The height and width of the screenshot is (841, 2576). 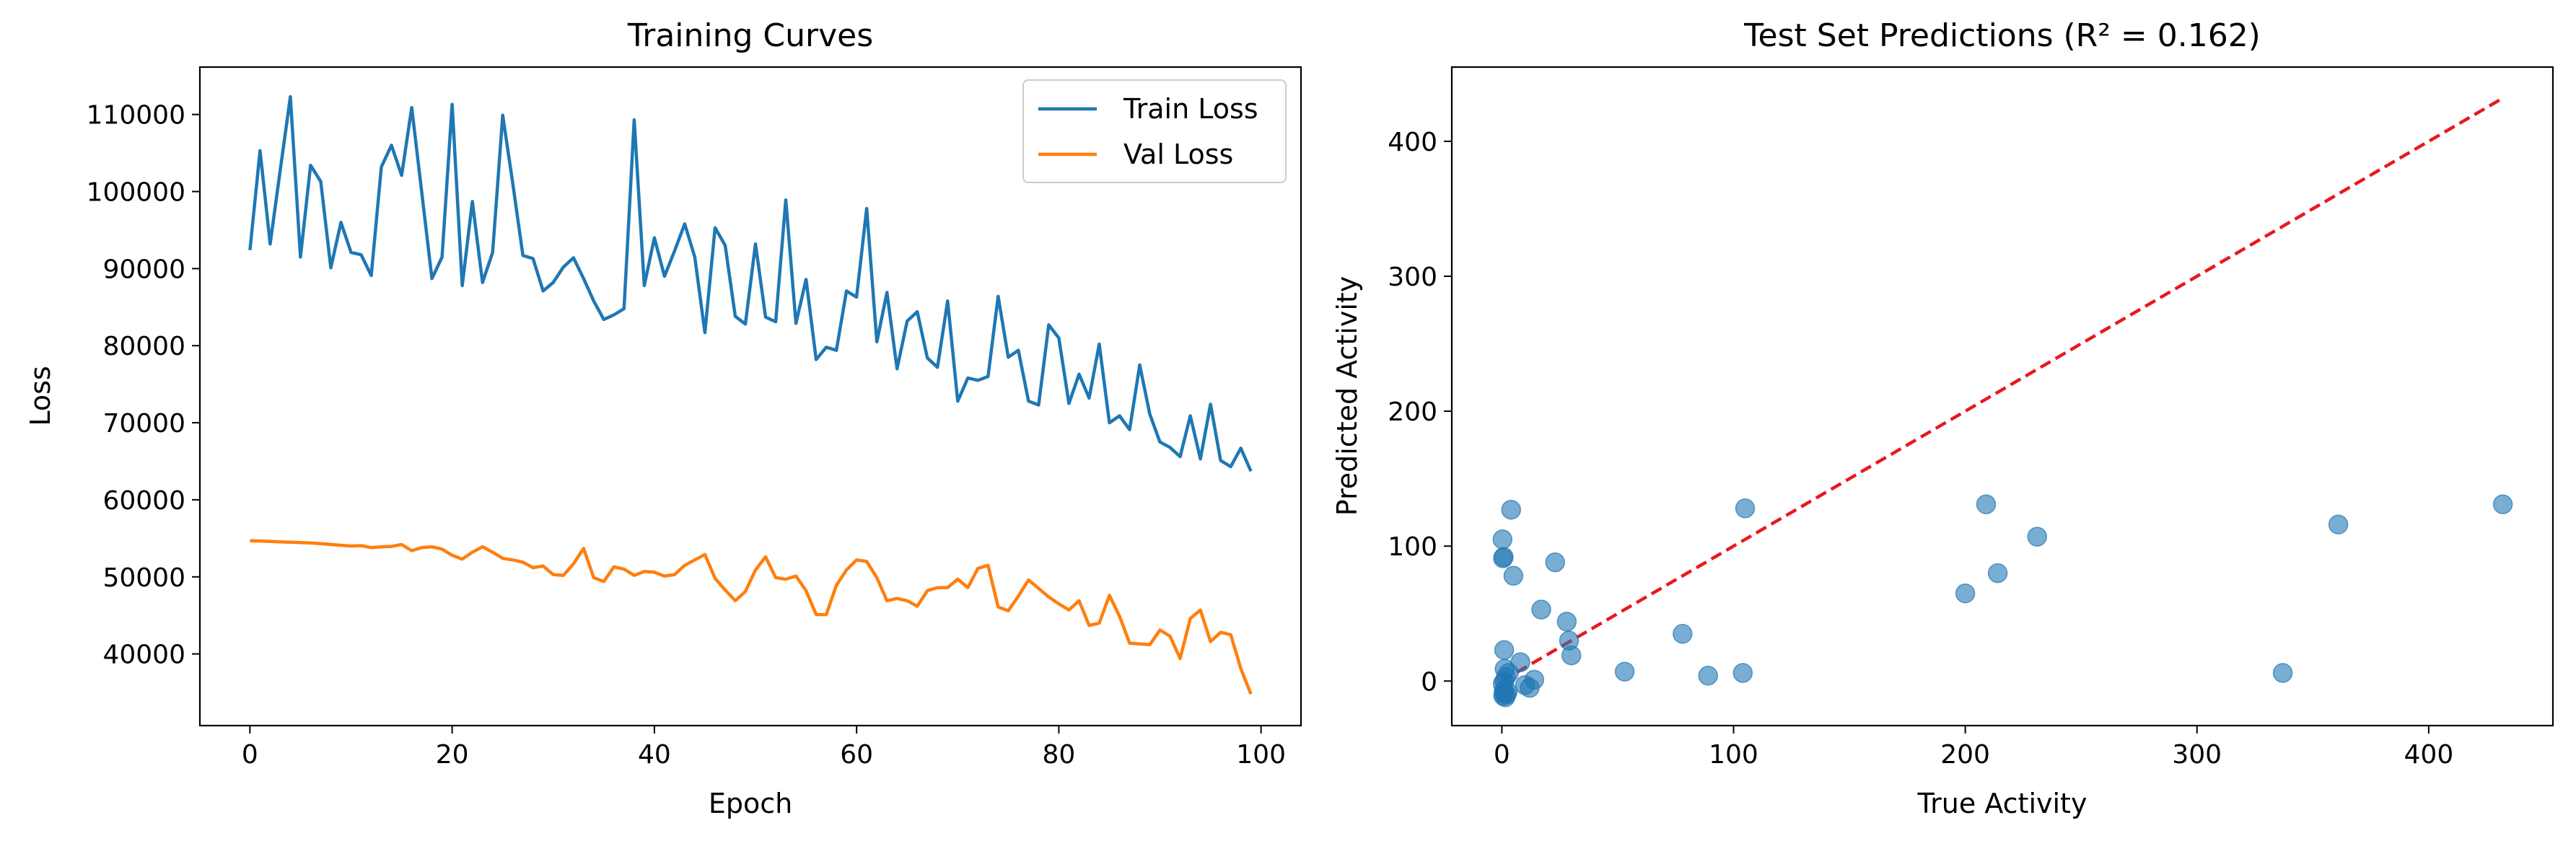 What do you see at coordinates (136, 116) in the screenshot?
I see `y-tick-label: 110000` at bounding box center [136, 116].